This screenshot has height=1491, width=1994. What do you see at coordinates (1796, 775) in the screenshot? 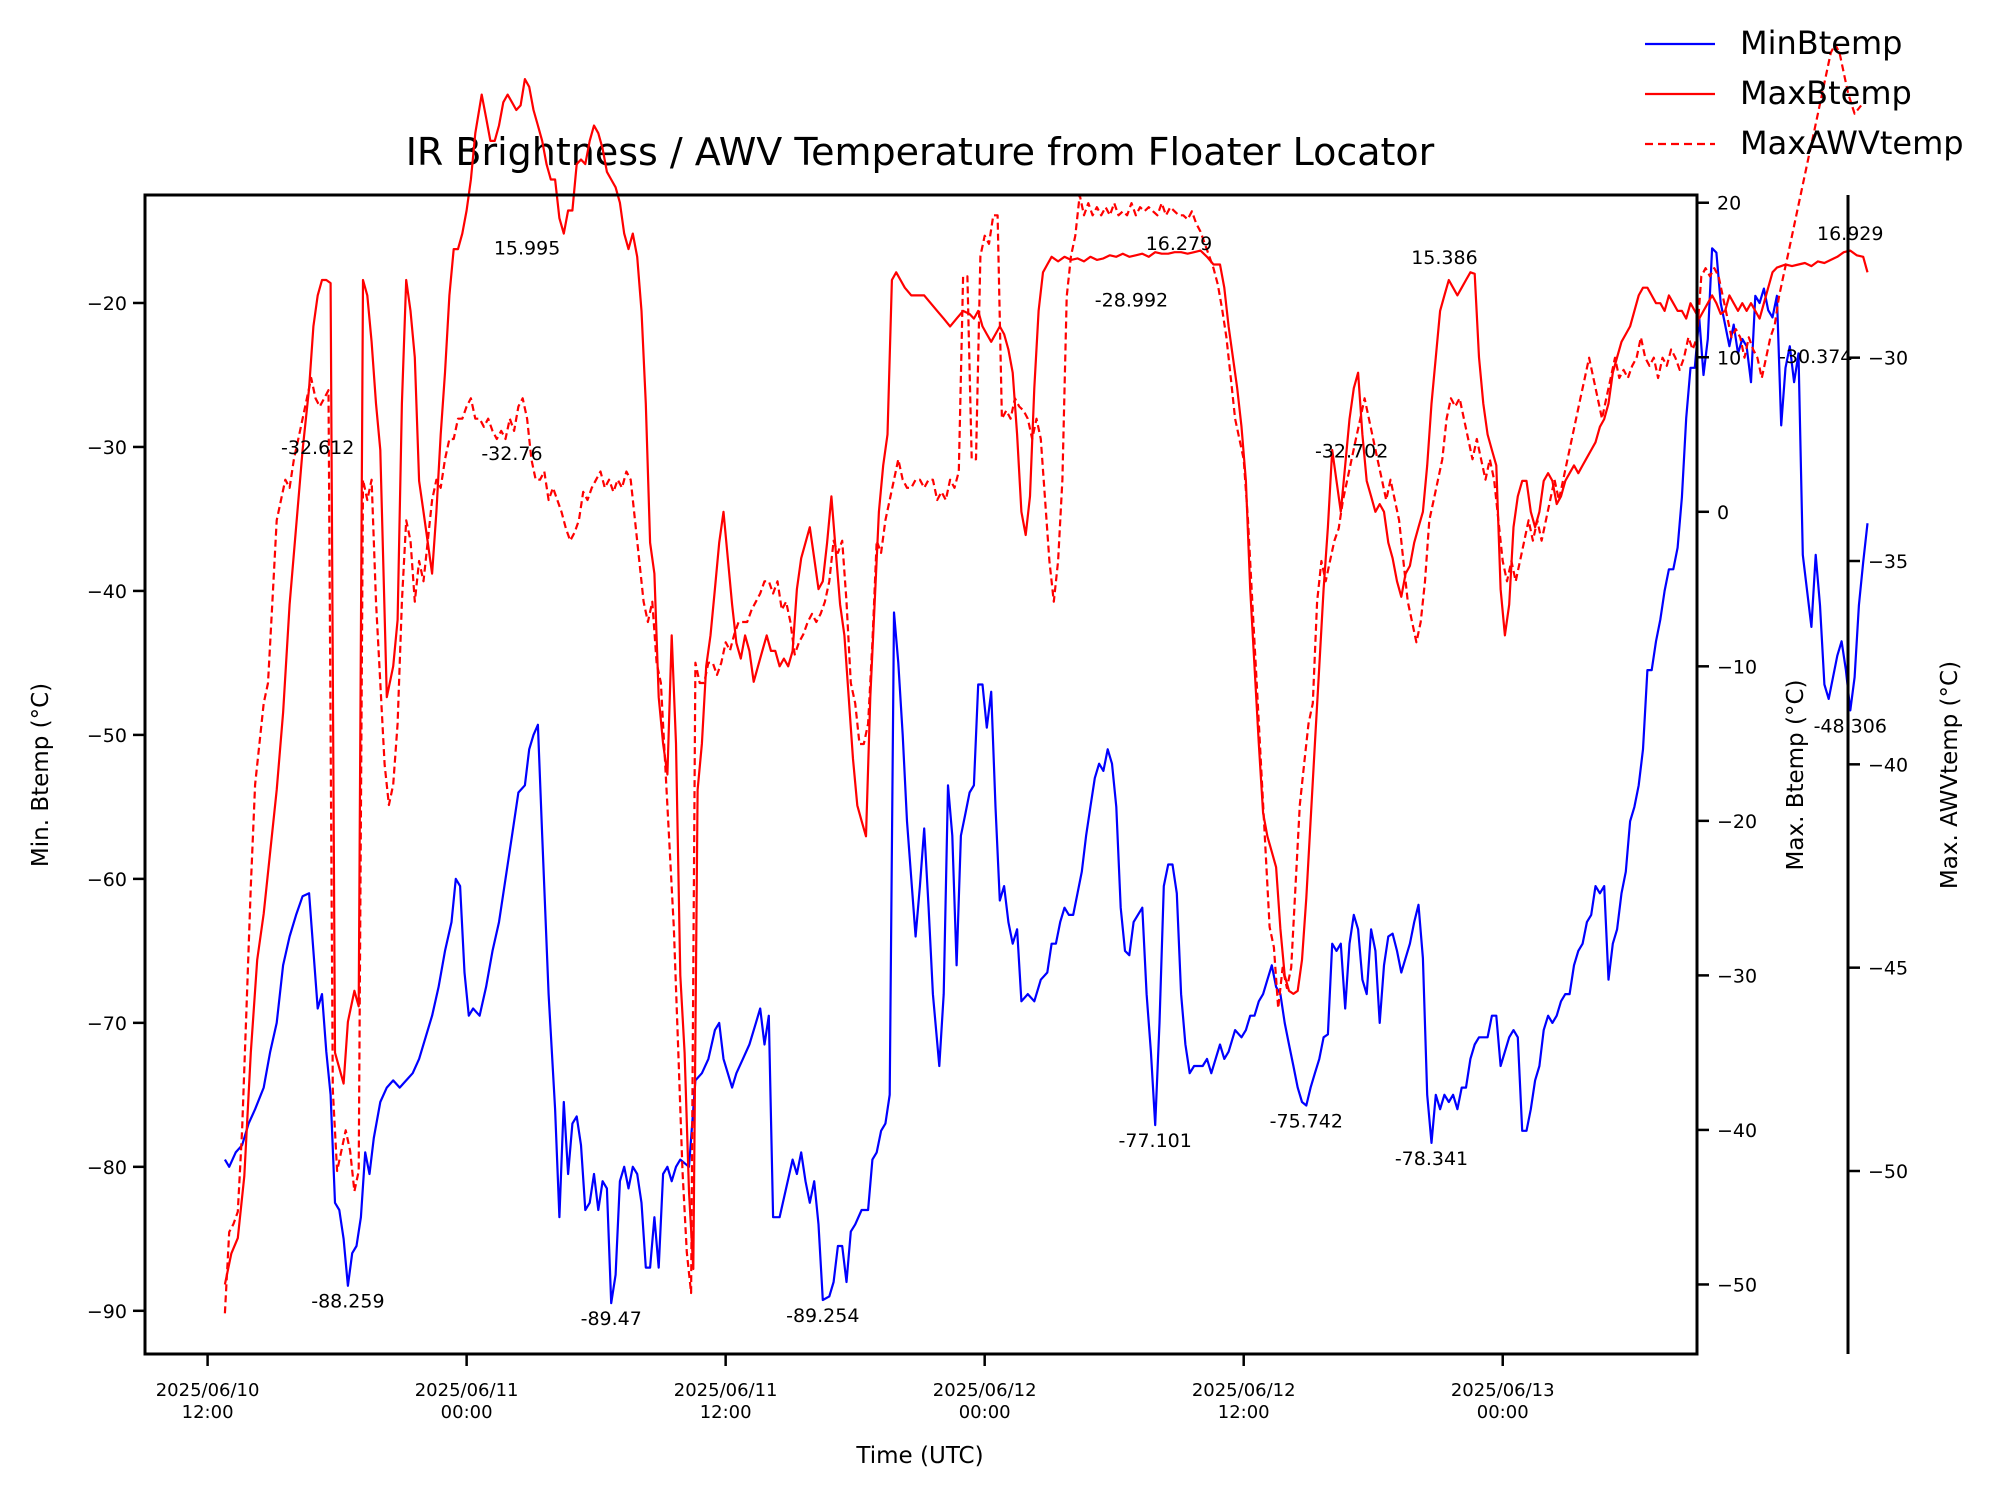
I see `right-axis-label: Max. Btemp (°C)` at bounding box center [1796, 775].